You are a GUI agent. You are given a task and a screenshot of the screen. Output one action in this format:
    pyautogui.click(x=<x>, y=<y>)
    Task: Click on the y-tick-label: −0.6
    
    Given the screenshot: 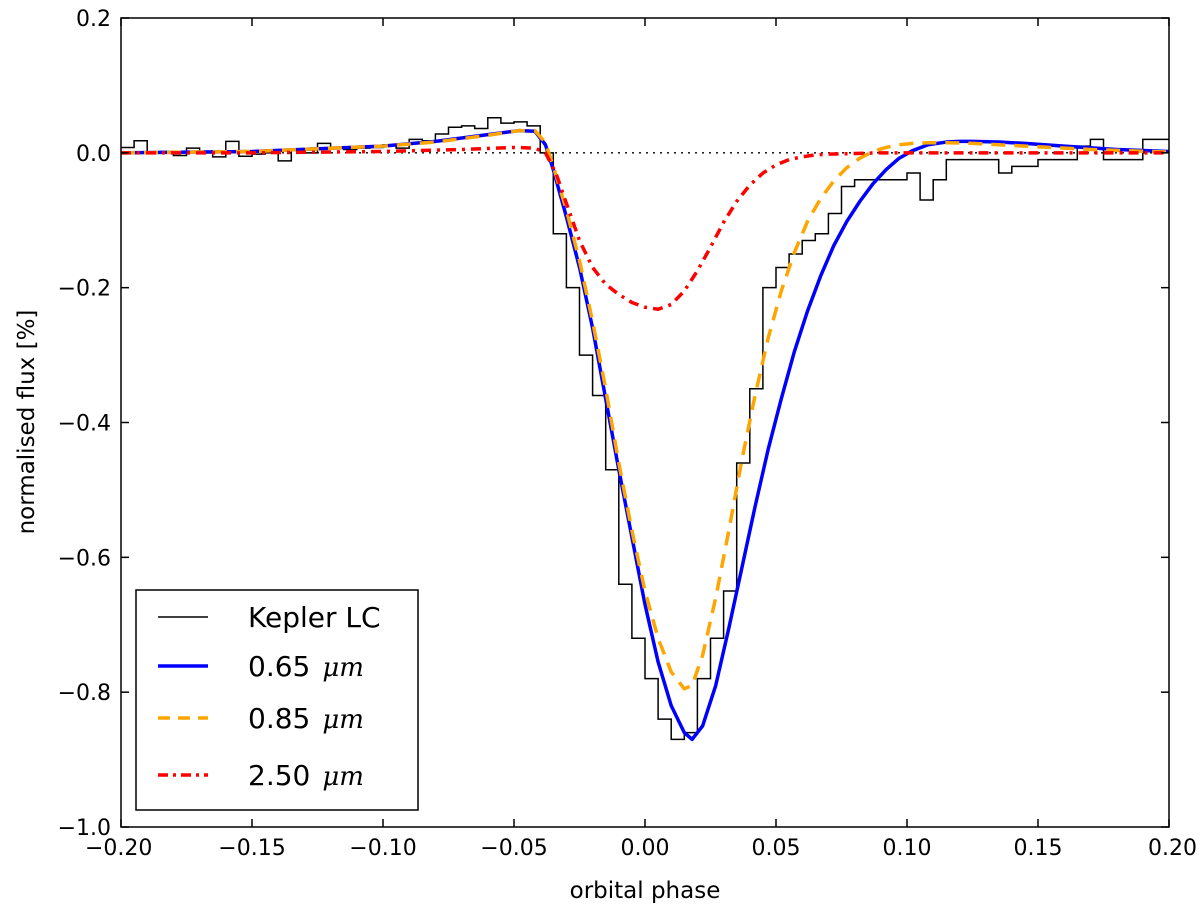 What is the action you would take?
    pyautogui.click(x=84, y=558)
    